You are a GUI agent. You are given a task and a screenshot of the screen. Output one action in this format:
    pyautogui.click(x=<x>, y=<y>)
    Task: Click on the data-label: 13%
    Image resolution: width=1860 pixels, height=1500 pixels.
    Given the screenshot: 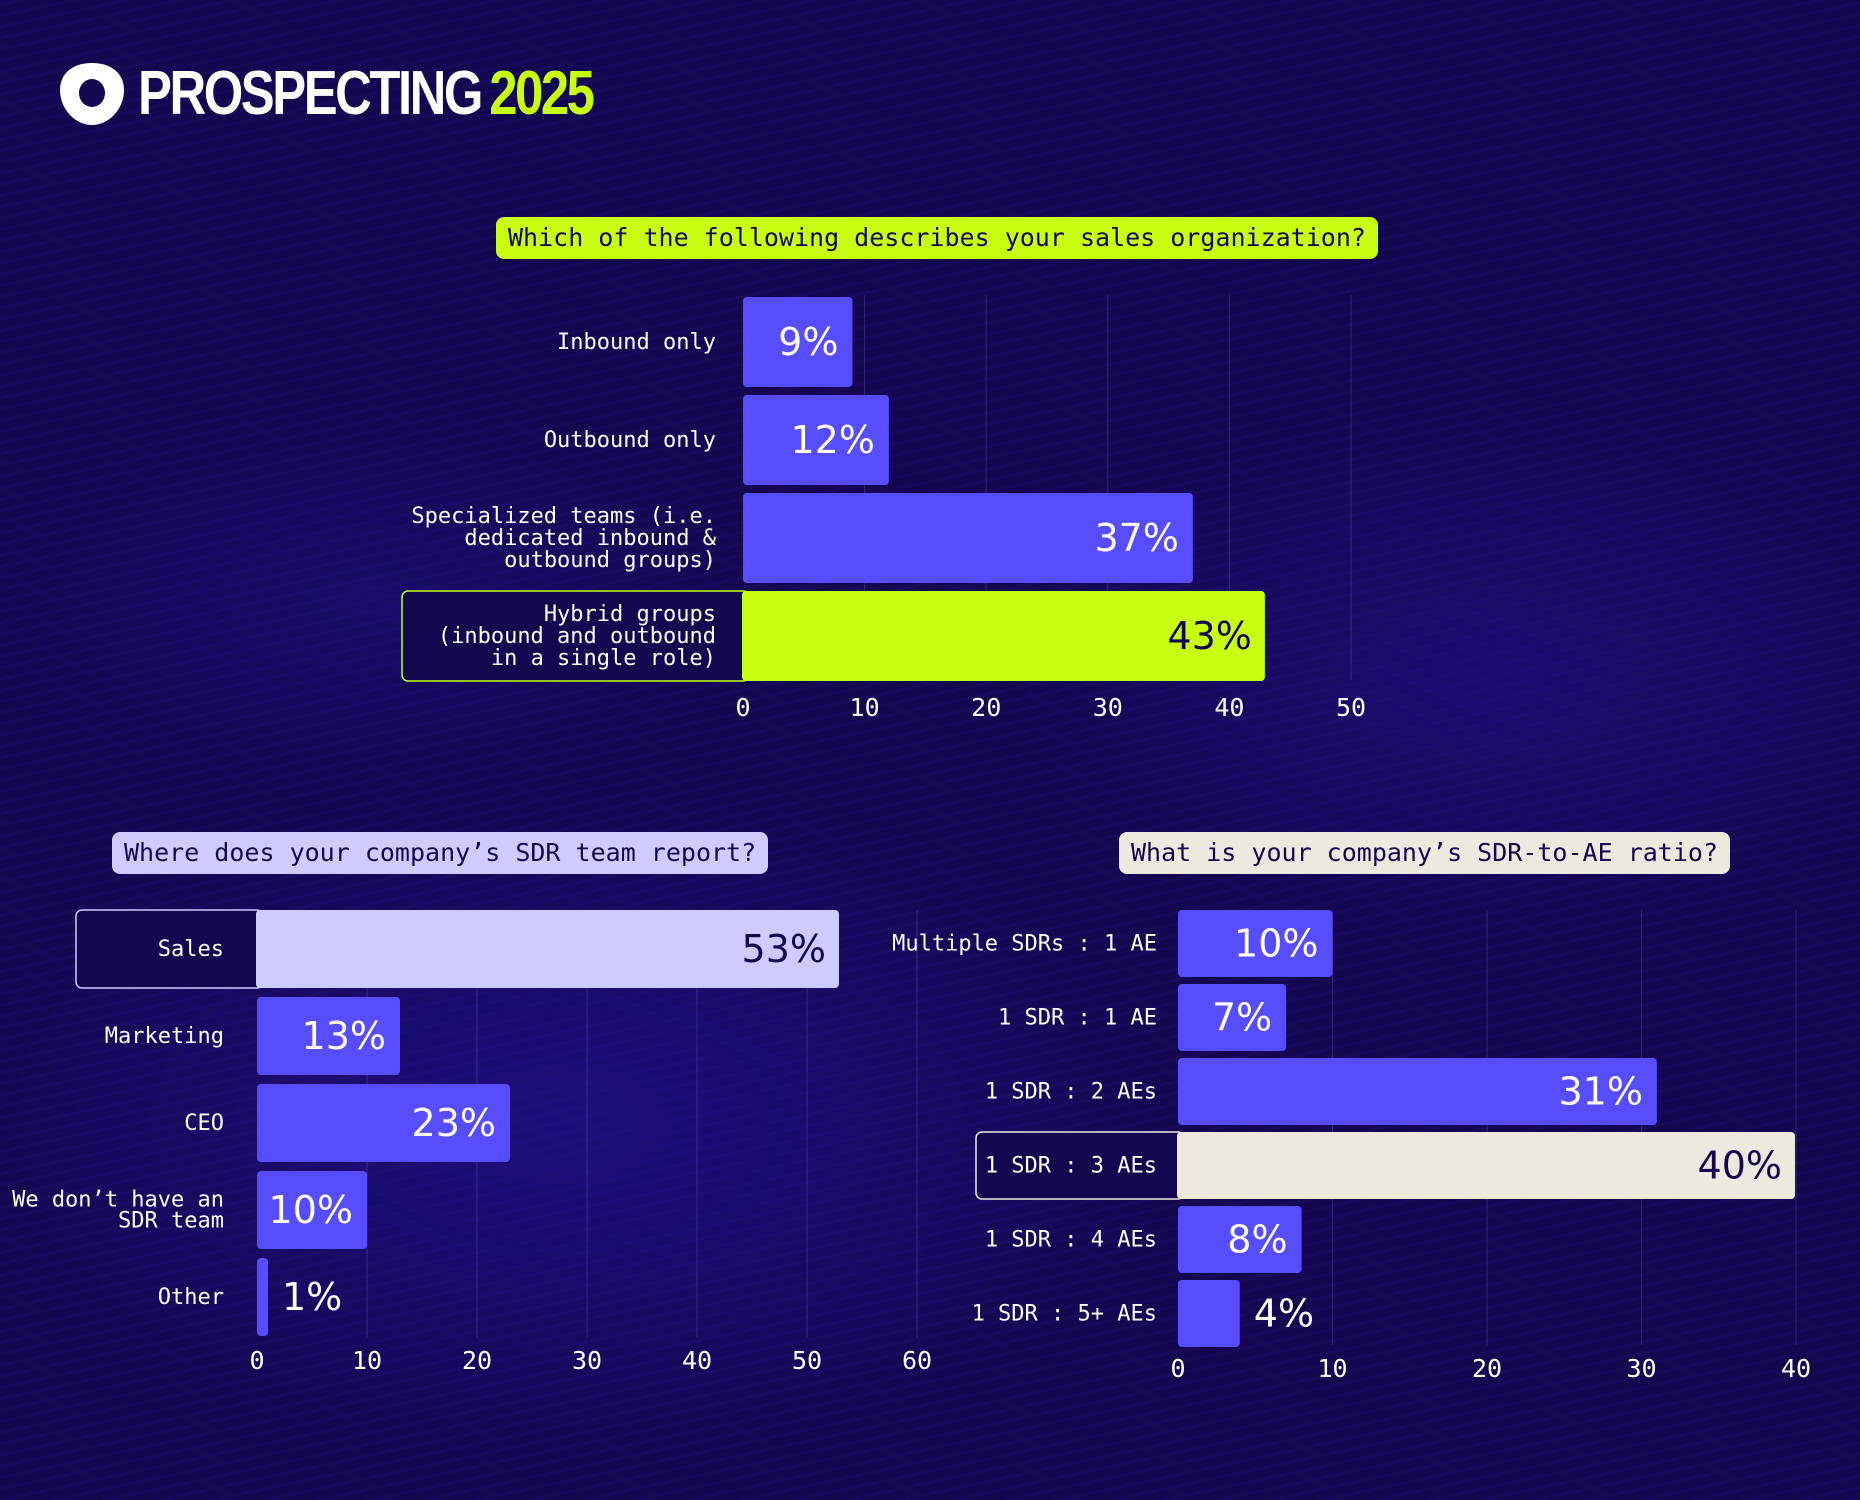 What is the action you would take?
    pyautogui.click(x=344, y=1036)
    